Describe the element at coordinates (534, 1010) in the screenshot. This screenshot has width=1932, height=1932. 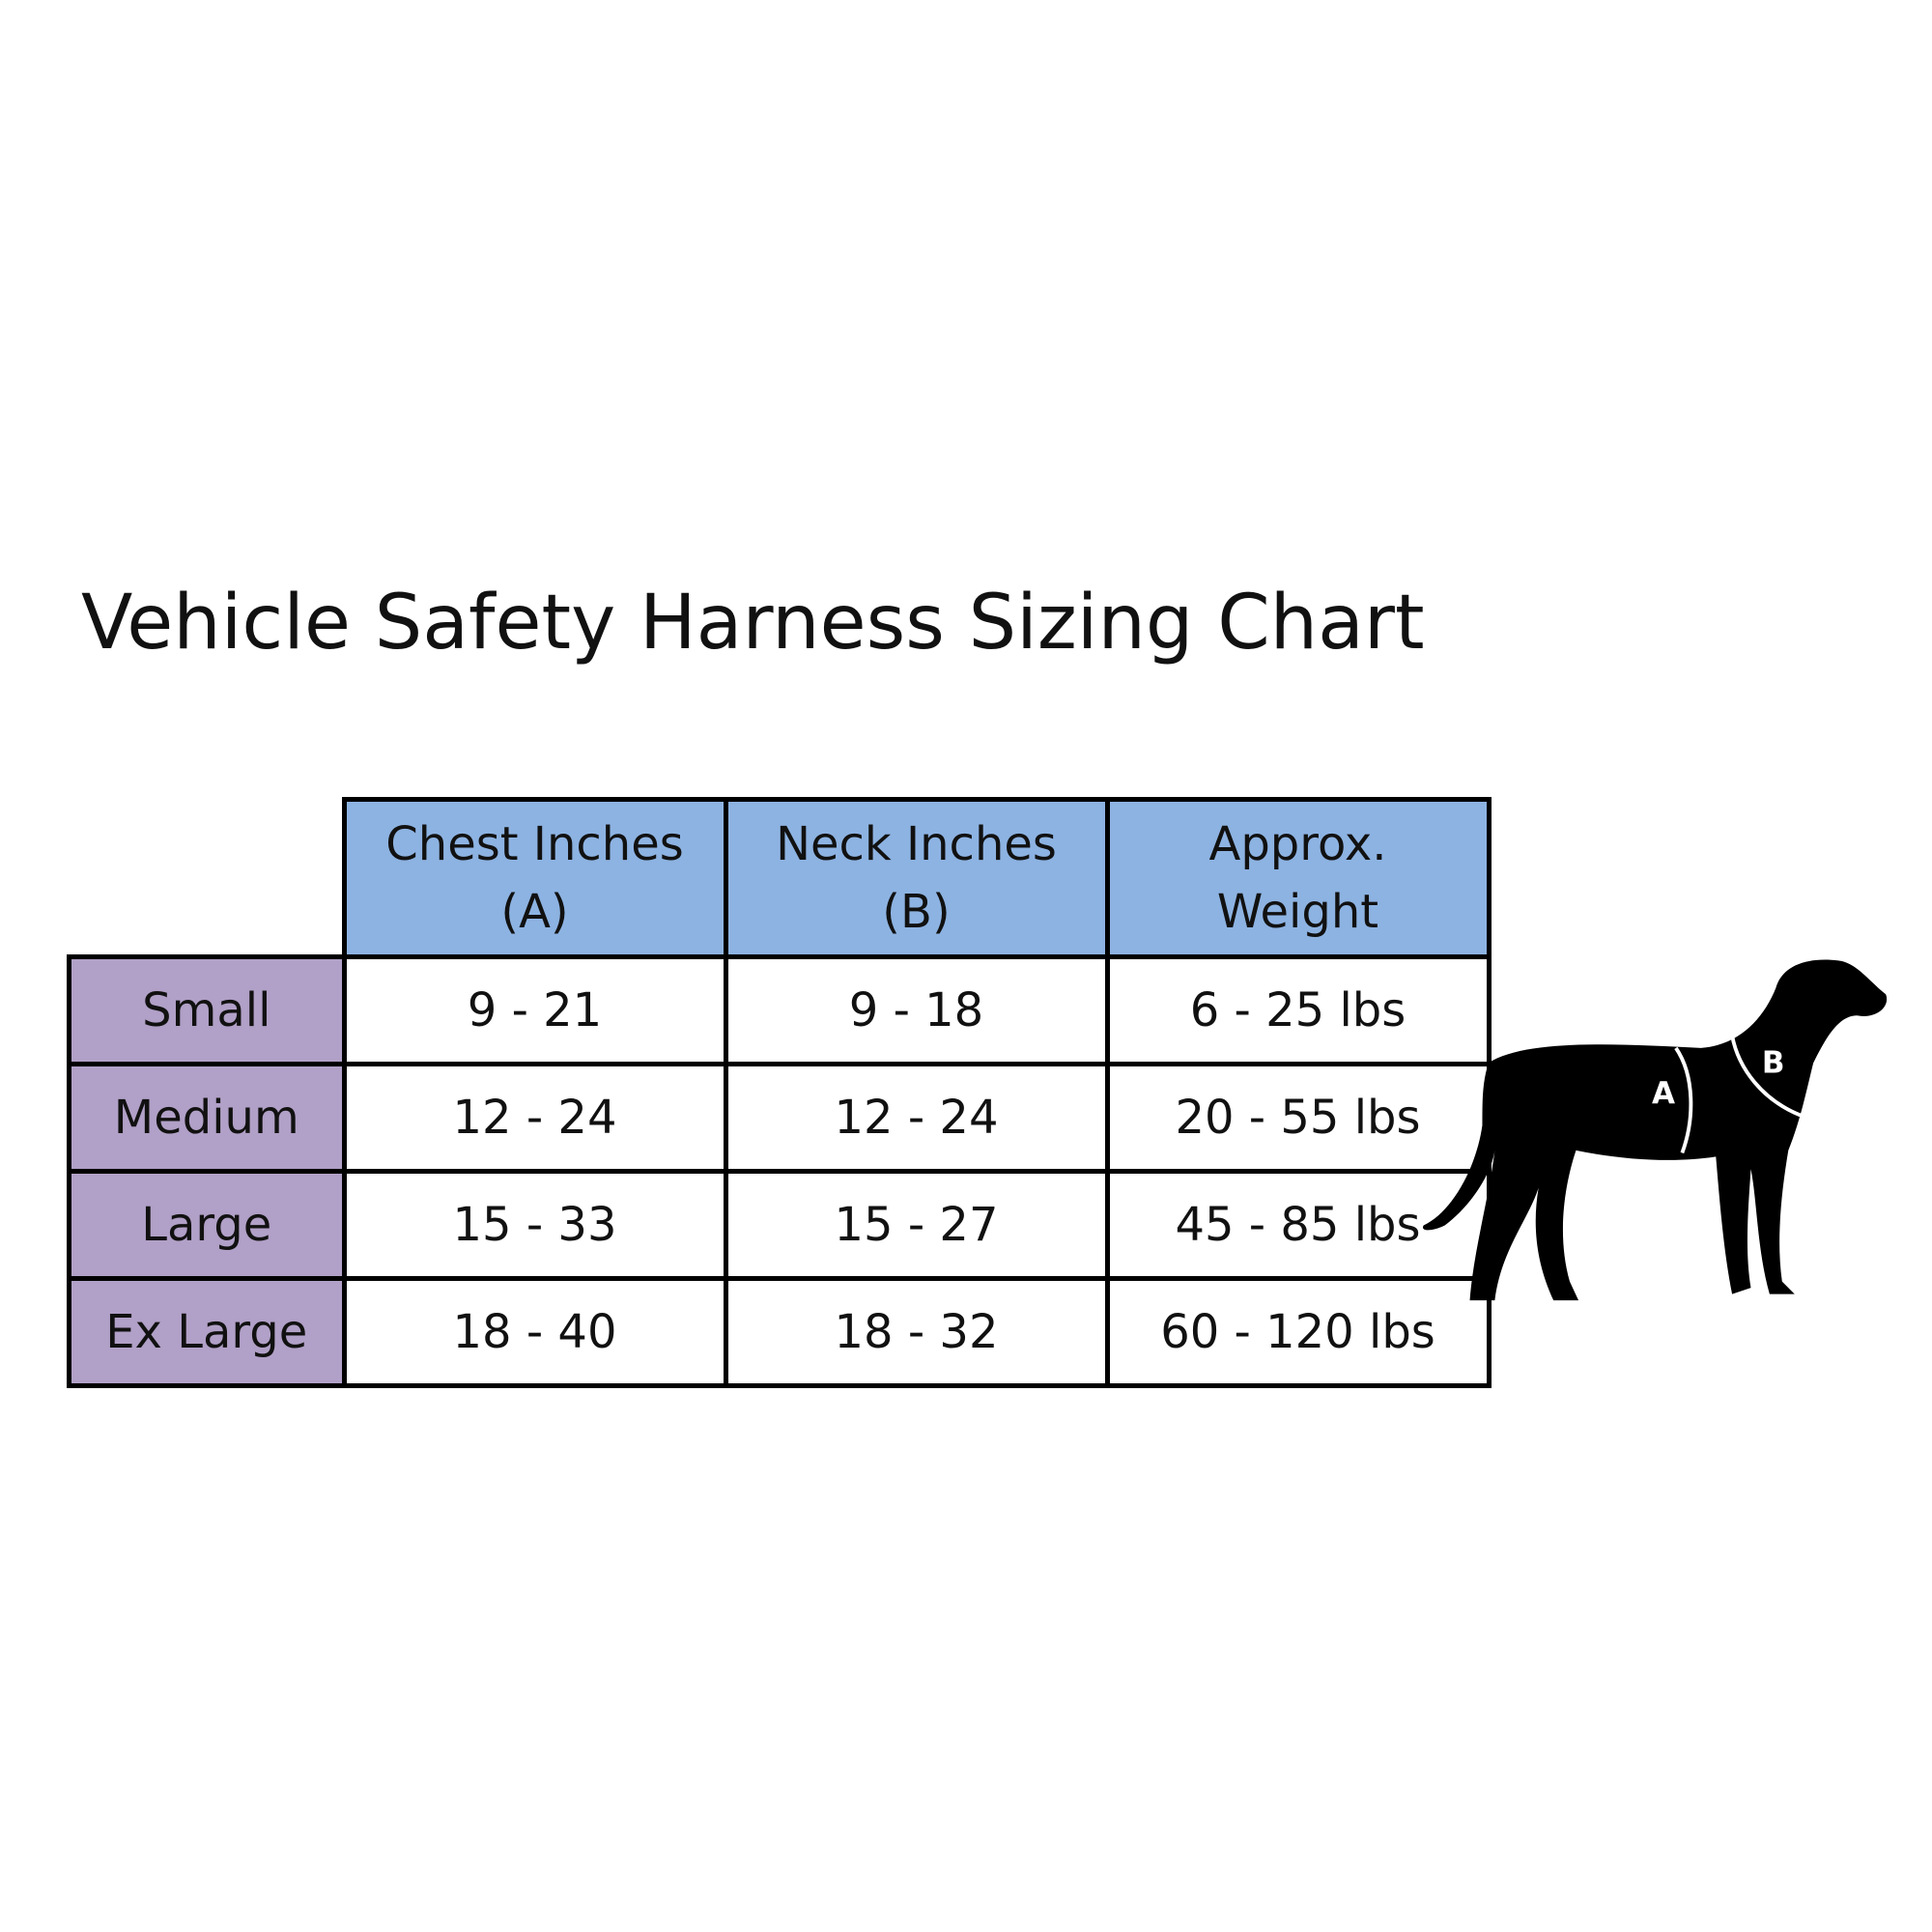
I see `table-cell: 9 - 21` at that location.